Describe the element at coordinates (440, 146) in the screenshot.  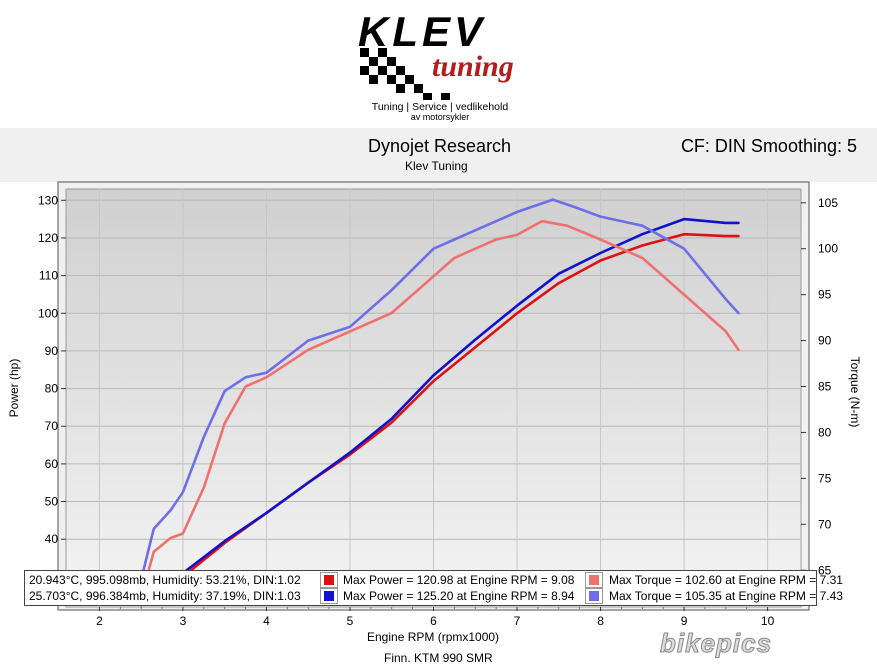
I see `chart-title: Dynojet Research` at that location.